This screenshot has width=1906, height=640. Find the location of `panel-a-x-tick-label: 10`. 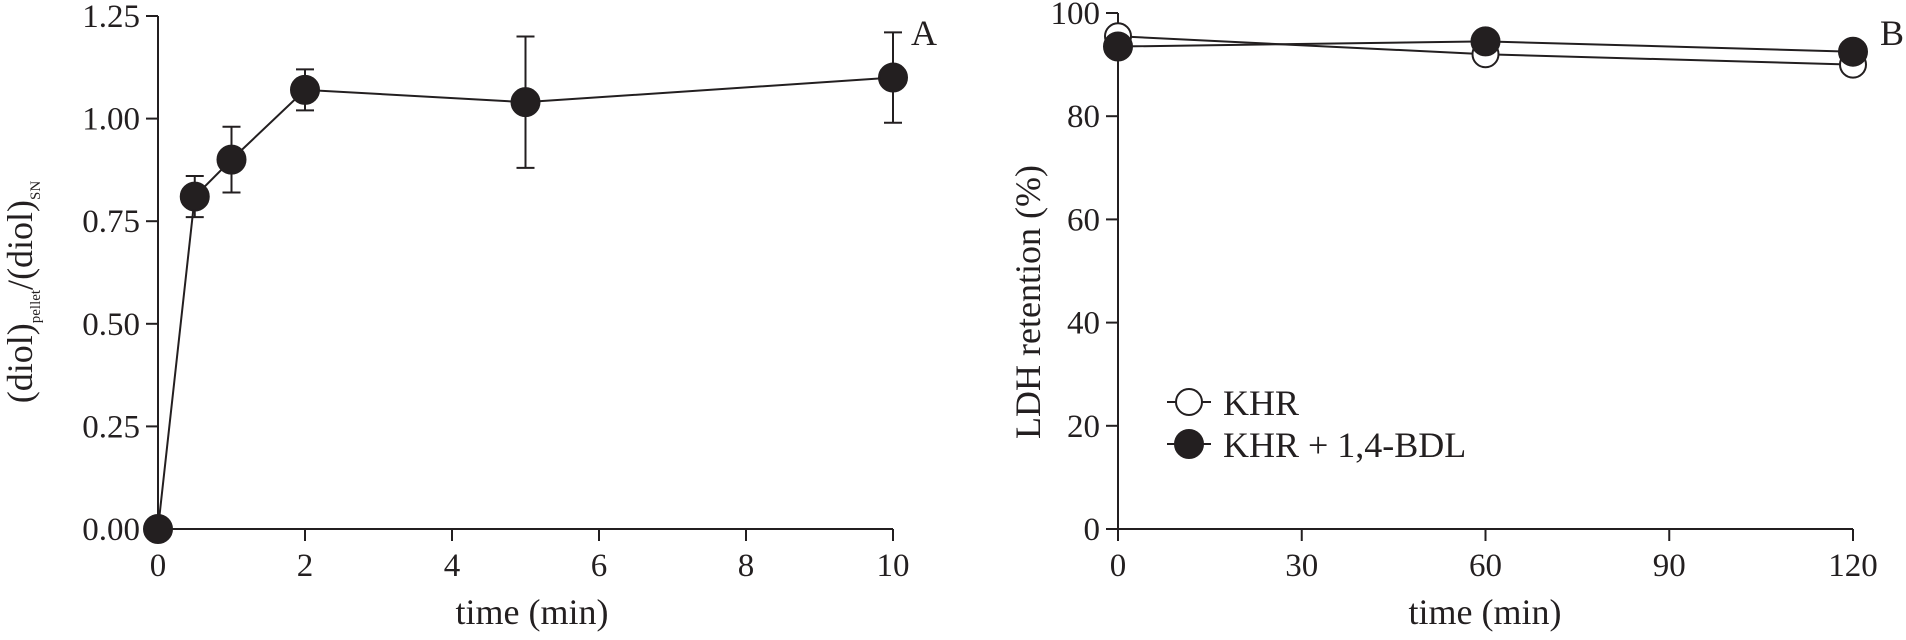

panel-a-x-tick-label: 10 is located at coordinates (893, 566).